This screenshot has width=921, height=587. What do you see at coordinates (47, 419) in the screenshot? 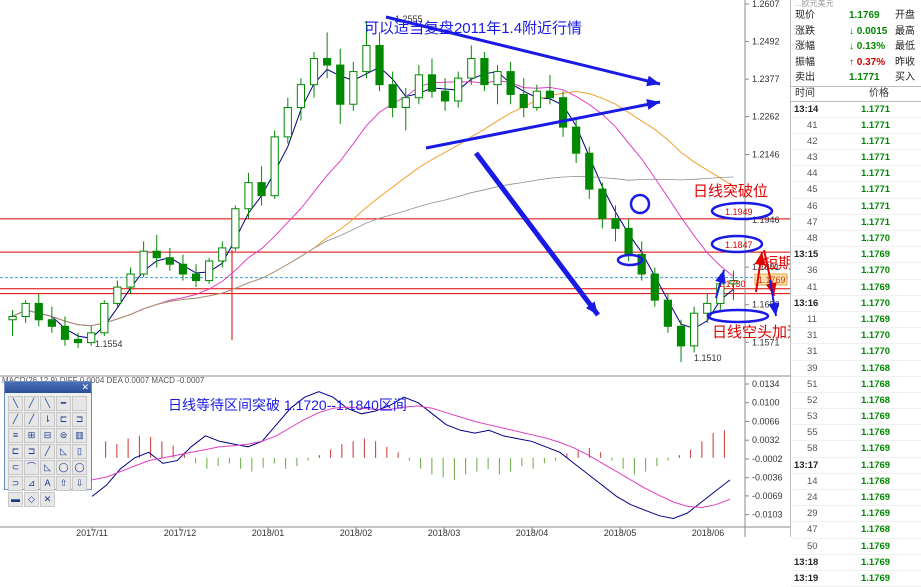
I see `toolbox-tool-8: ⇂` at bounding box center [47, 419].